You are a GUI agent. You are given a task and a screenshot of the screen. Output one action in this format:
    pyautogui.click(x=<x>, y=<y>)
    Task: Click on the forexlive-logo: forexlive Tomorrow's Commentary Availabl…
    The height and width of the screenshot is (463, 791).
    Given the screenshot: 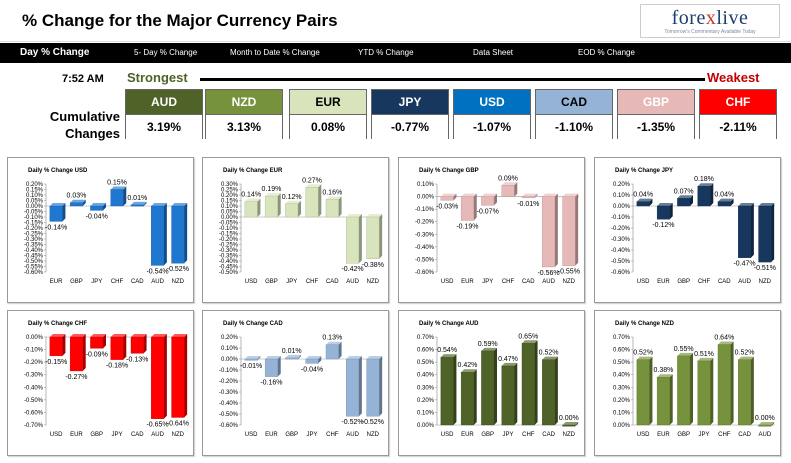 What is the action you would take?
    pyautogui.click(x=710, y=21)
    